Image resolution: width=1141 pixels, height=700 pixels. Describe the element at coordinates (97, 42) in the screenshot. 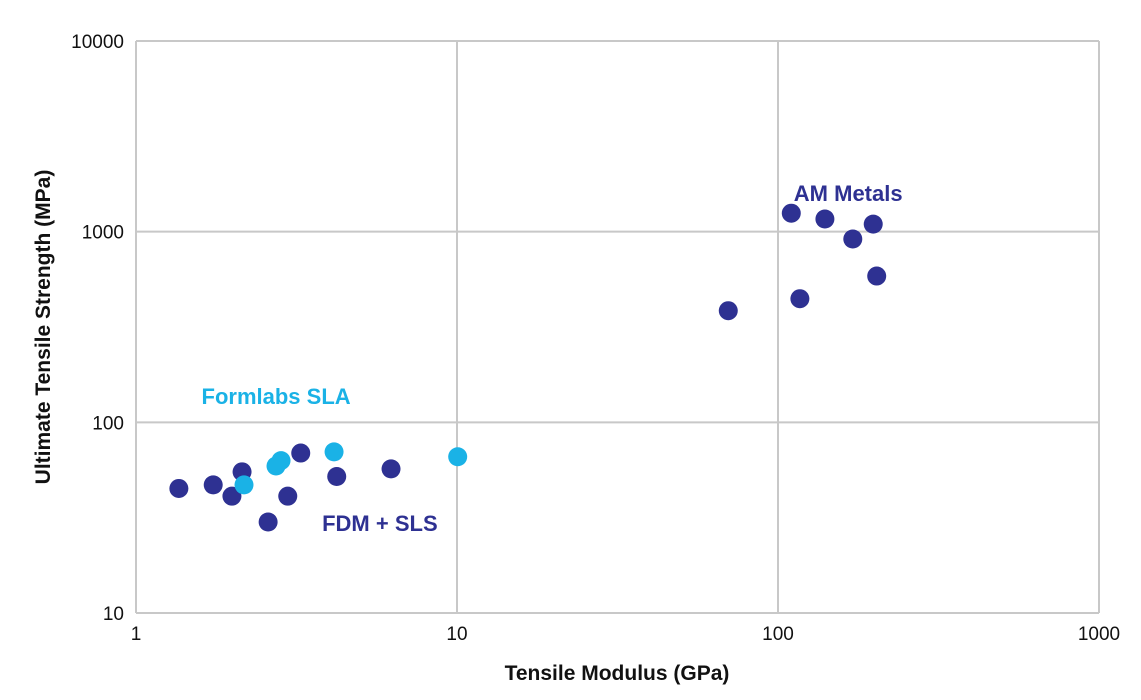

I see `y-tick-label: 10000` at that location.